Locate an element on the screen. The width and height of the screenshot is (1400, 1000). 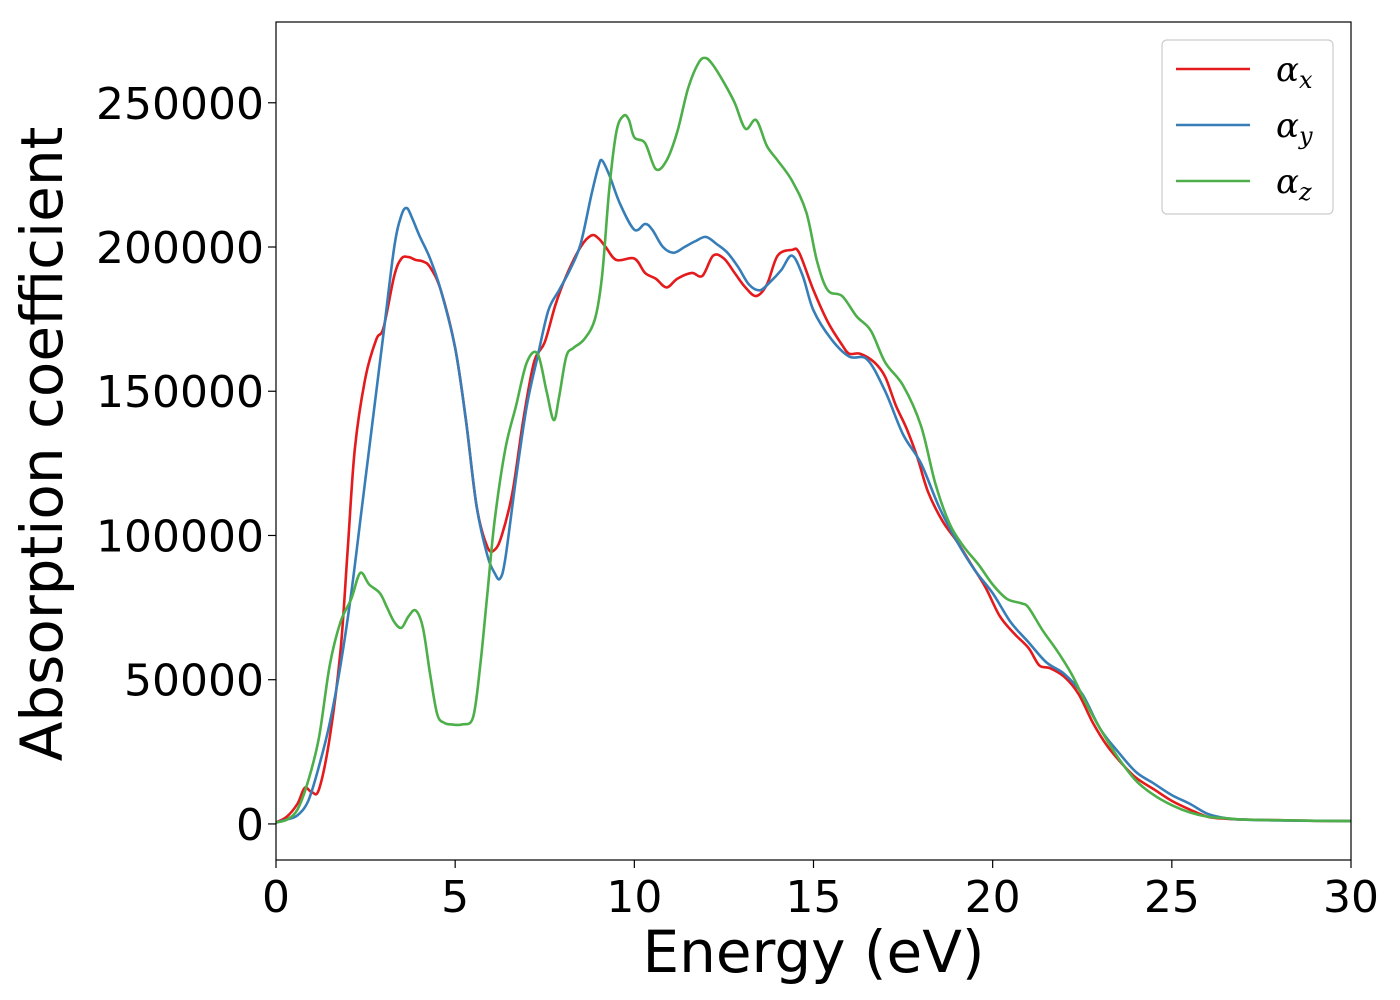
x-tick-label: 30 is located at coordinates (1351, 897).